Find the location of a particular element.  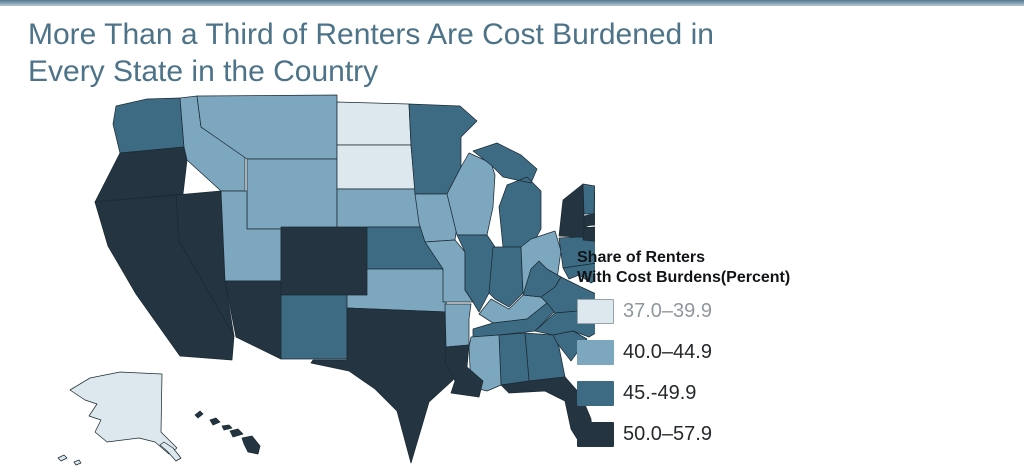

legend-items: 37.0–39.9 40.0–44.9 45.-49.9 50.0–57.9 is located at coordinates (727, 372).